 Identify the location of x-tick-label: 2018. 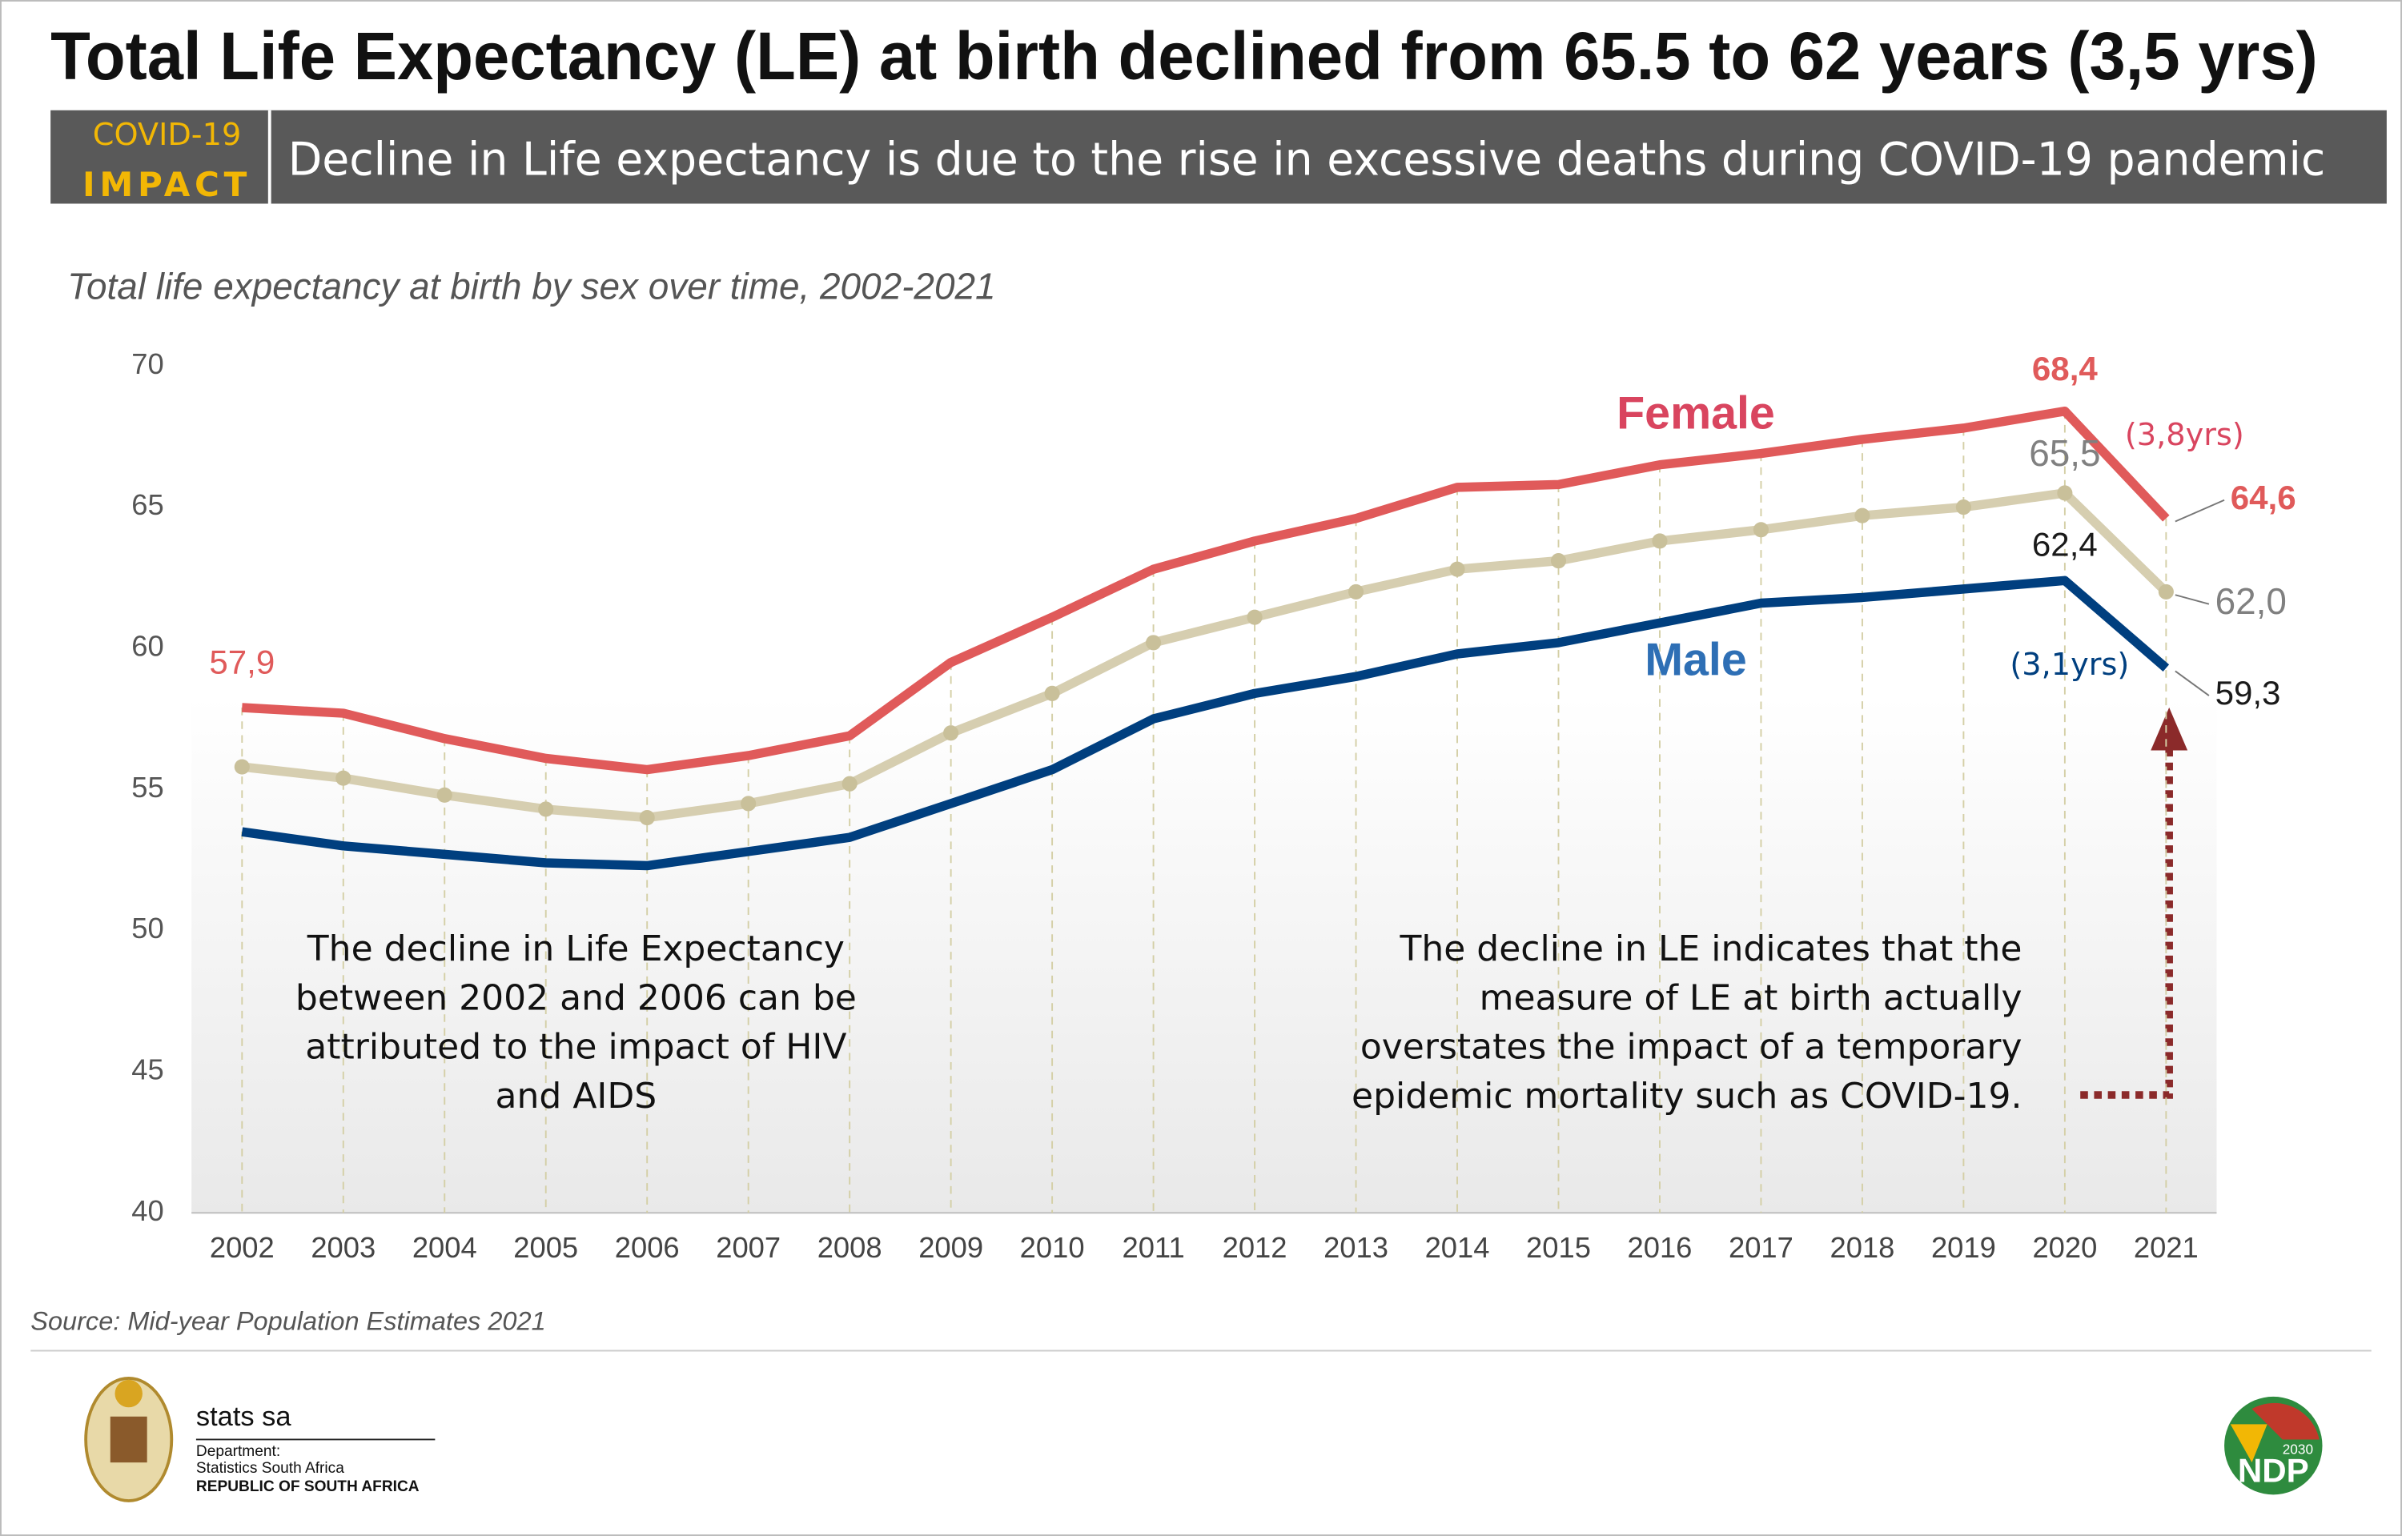
(1862, 1247).